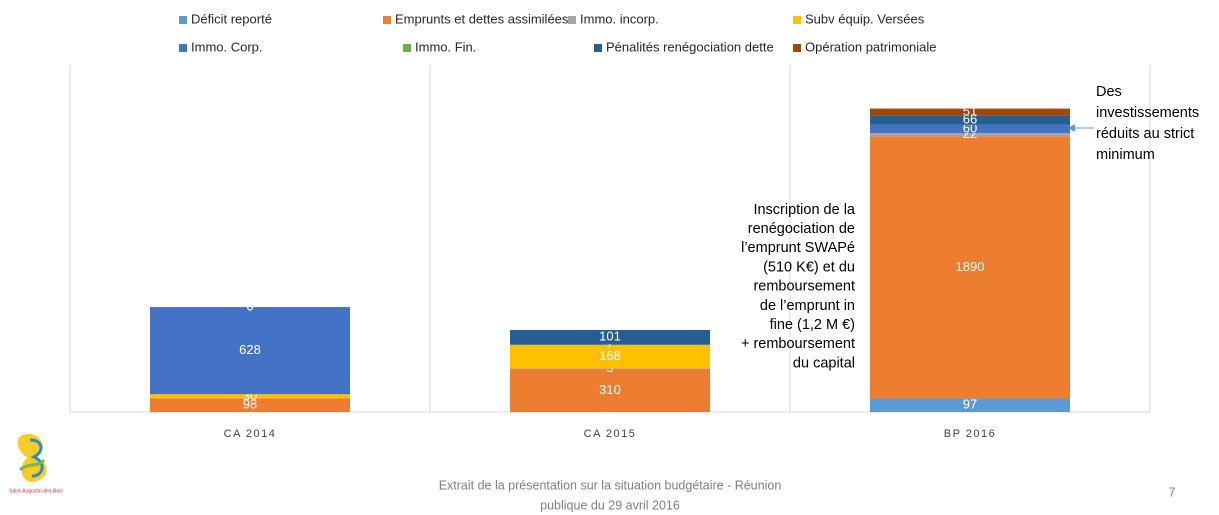  What do you see at coordinates (809, 267) in the screenshot?
I see `annotation: (510 K€) et du` at bounding box center [809, 267].